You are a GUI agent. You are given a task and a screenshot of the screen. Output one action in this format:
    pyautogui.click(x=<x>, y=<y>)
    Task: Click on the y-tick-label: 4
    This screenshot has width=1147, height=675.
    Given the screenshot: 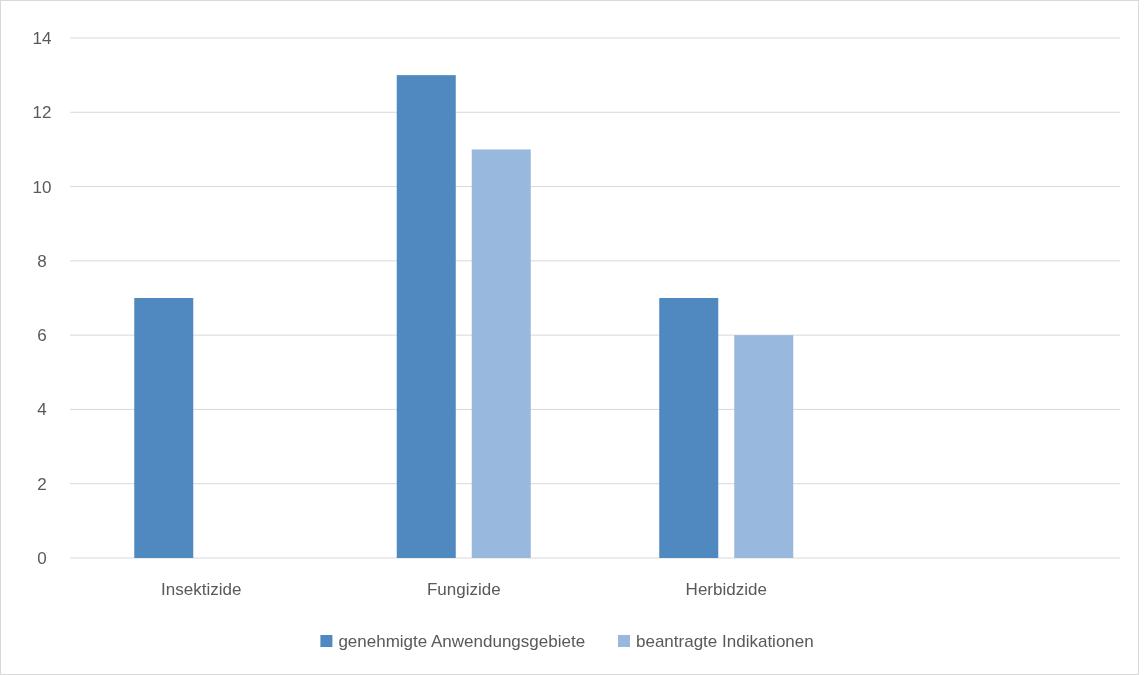 What is the action you would take?
    pyautogui.click(x=42, y=410)
    